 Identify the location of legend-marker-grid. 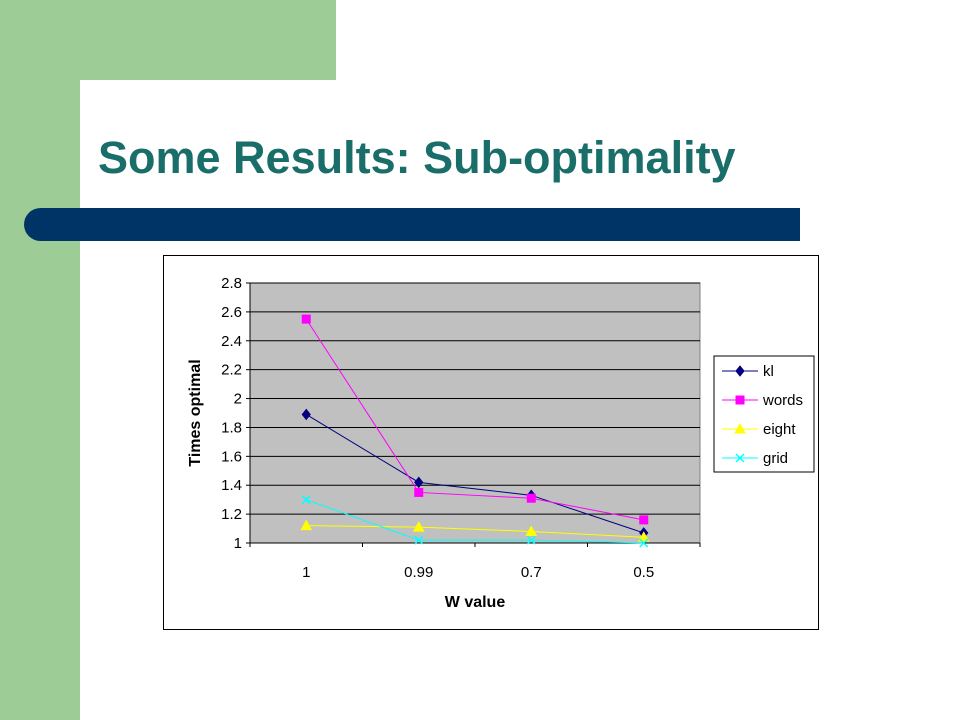
(740, 458).